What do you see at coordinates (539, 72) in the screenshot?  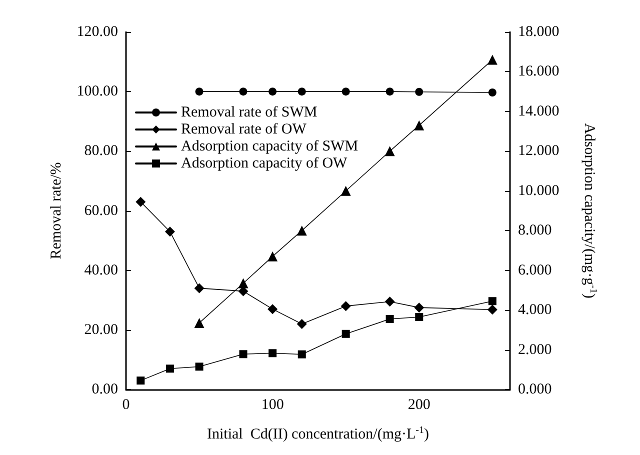 I see `y2-tick-label: 16.000` at bounding box center [539, 72].